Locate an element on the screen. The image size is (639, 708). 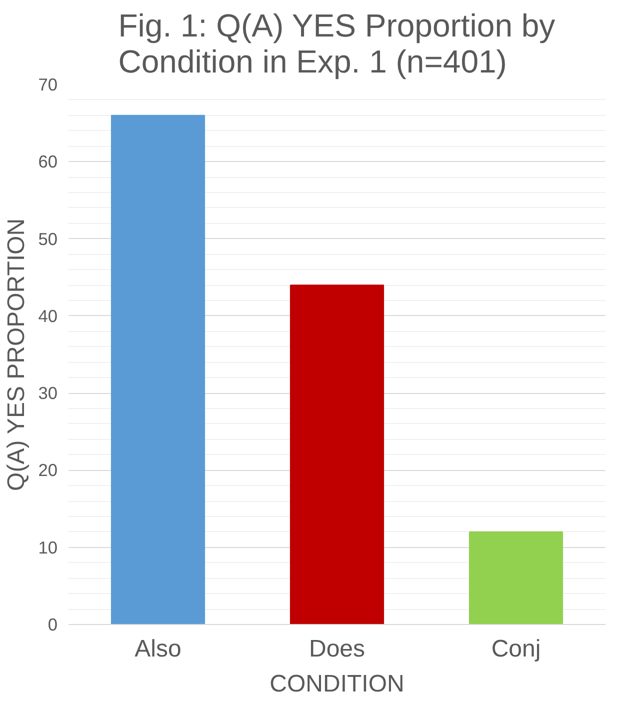
y-tick-label: 20 is located at coordinates (48, 470).